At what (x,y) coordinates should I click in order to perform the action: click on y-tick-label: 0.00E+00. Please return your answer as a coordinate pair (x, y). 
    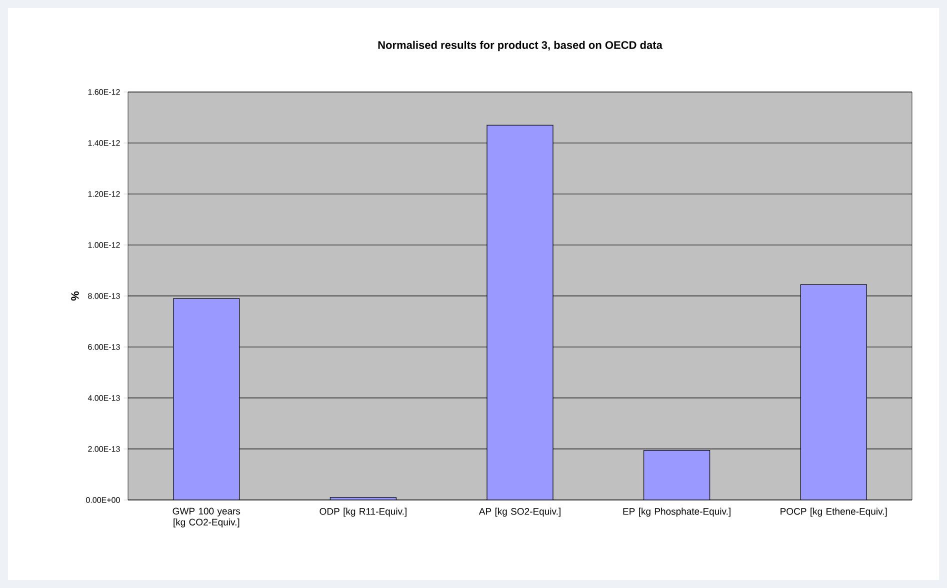
    Looking at the image, I should click on (103, 500).